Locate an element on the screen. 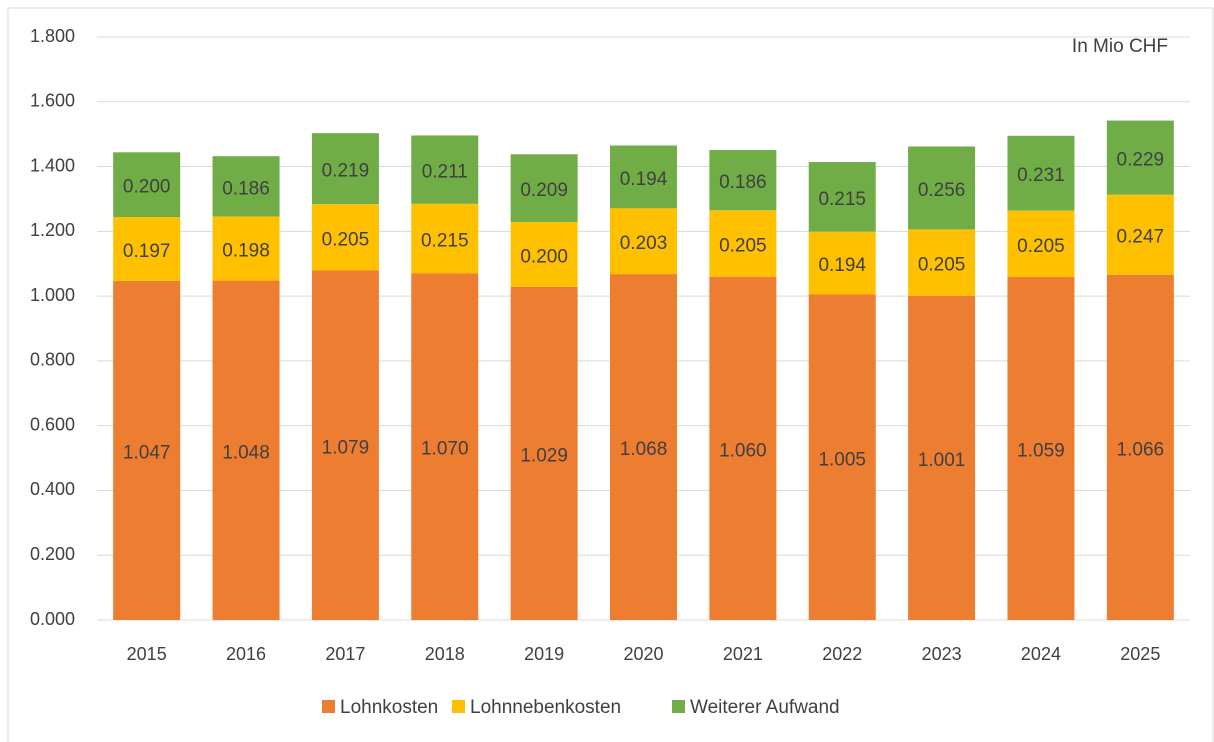 The image size is (1214, 742). x-tick-label: 2015 is located at coordinates (147, 654).